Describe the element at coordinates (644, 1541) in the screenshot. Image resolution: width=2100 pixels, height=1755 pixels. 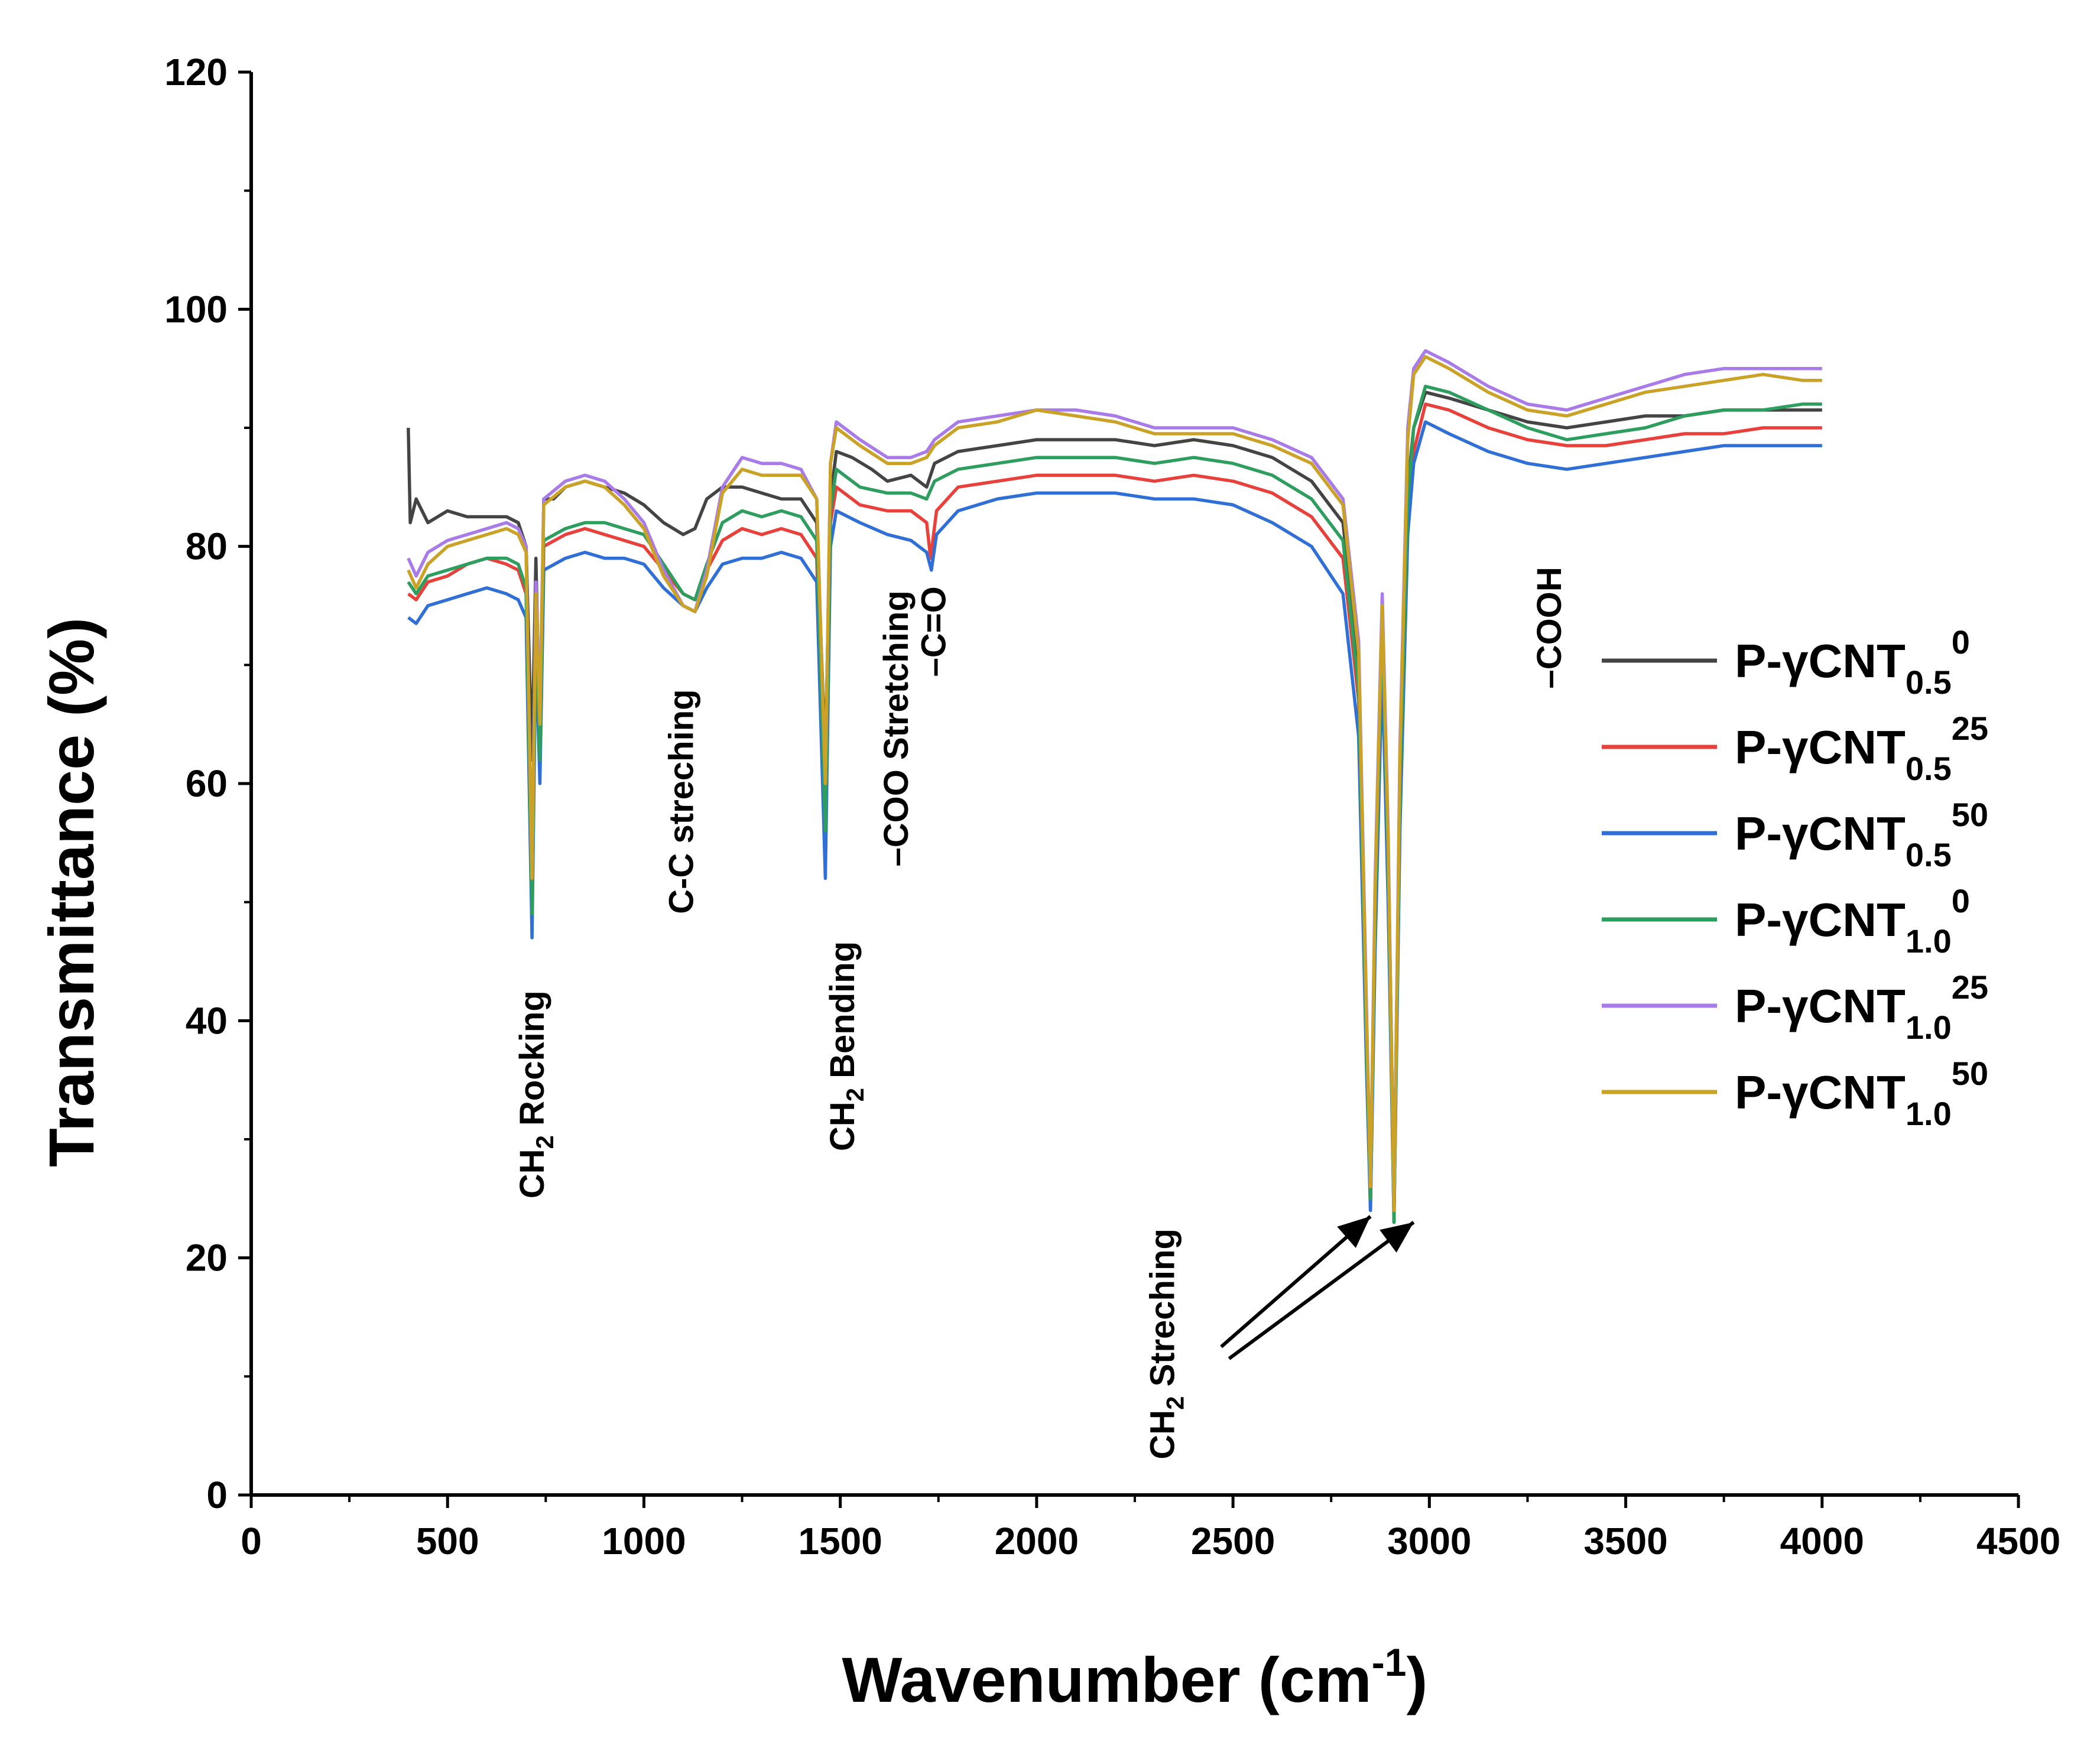
I see `x-tick-label: 1000` at that location.